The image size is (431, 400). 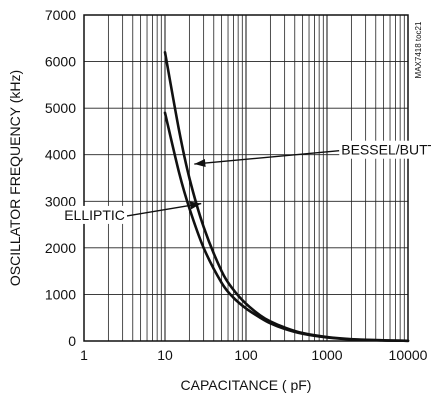 What do you see at coordinates (60, 248) in the screenshot?
I see `y-tick-label: 2000` at bounding box center [60, 248].